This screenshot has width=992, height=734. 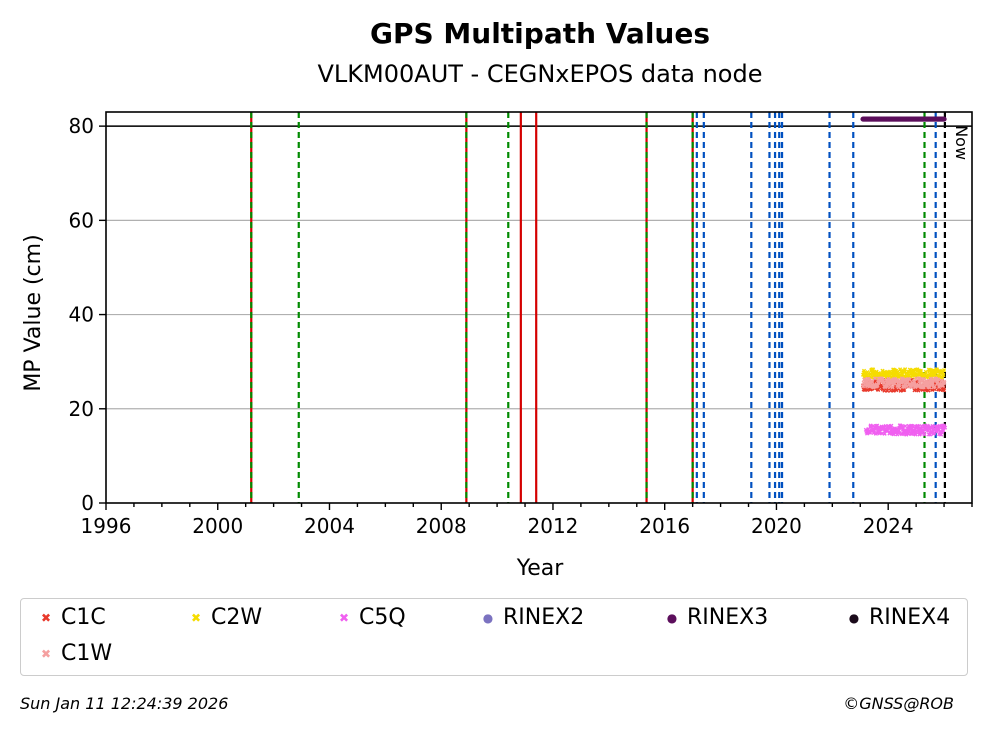 I want to click on x-tick-label: 2024, so click(x=888, y=526).